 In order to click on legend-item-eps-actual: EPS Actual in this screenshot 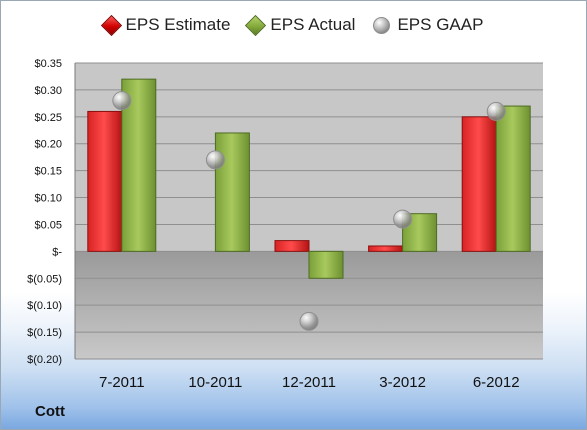, I will do `click(300, 25)`.